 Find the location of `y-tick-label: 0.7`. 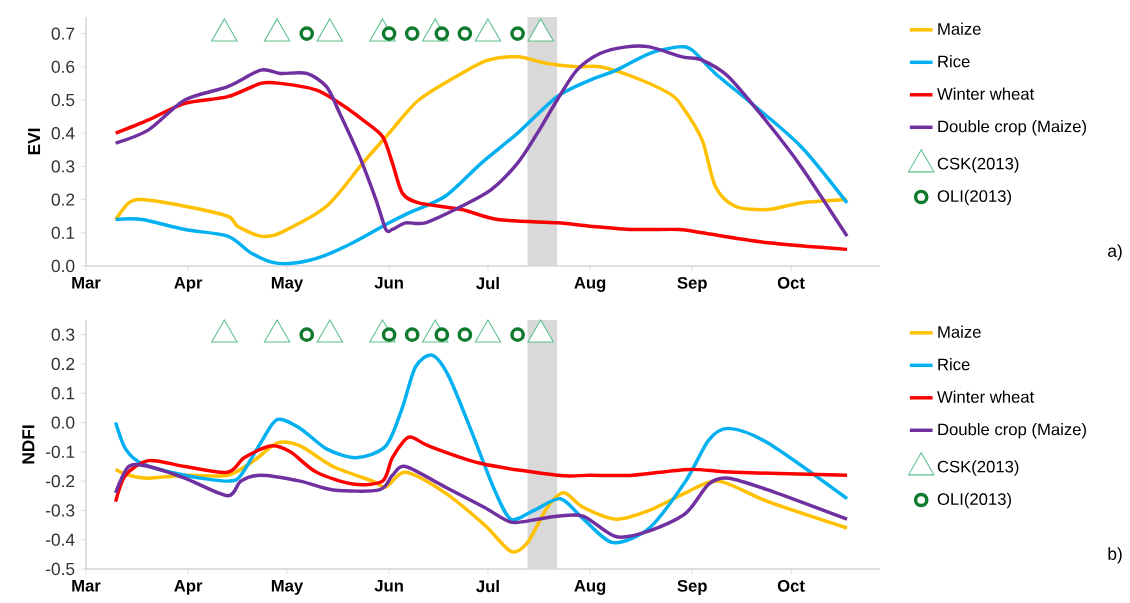

y-tick-label: 0.7 is located at coordinates (63, 33).